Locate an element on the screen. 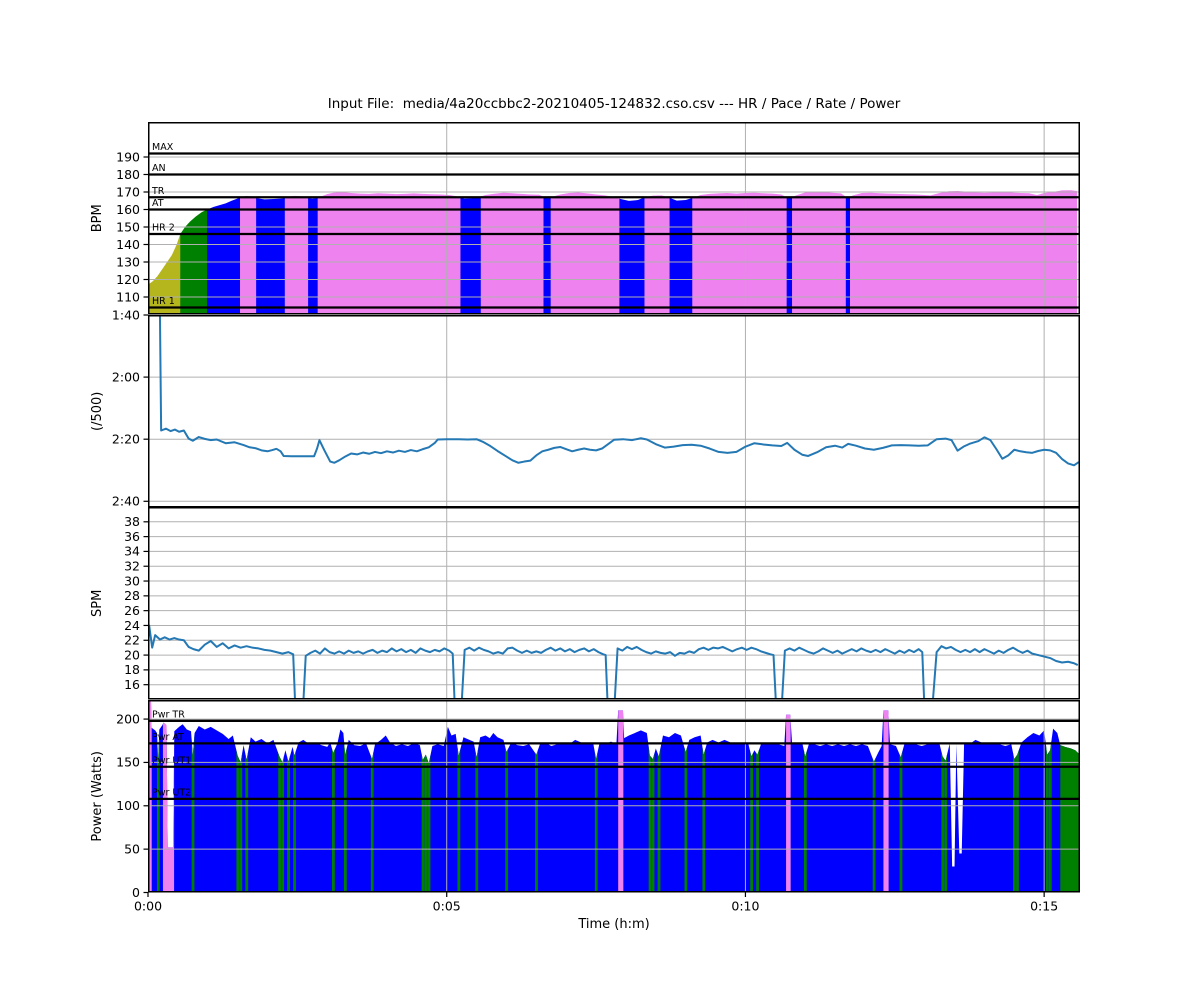 Image resolution: width=1200 pixels, height=1000 pixels. svg-text: 0:05 is located at coordinates (447, 905).